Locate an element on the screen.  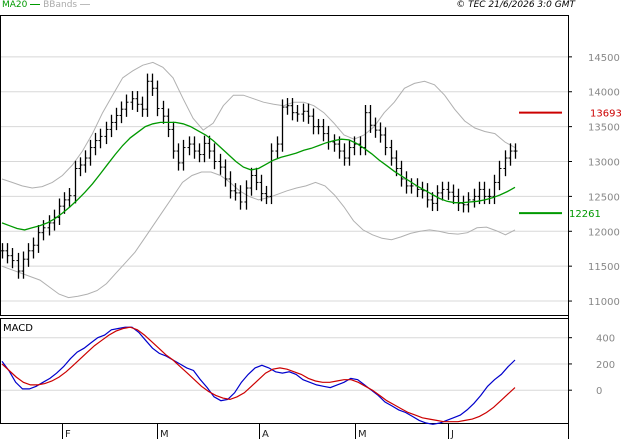
month-label: A is located at coordinates (265, 434).